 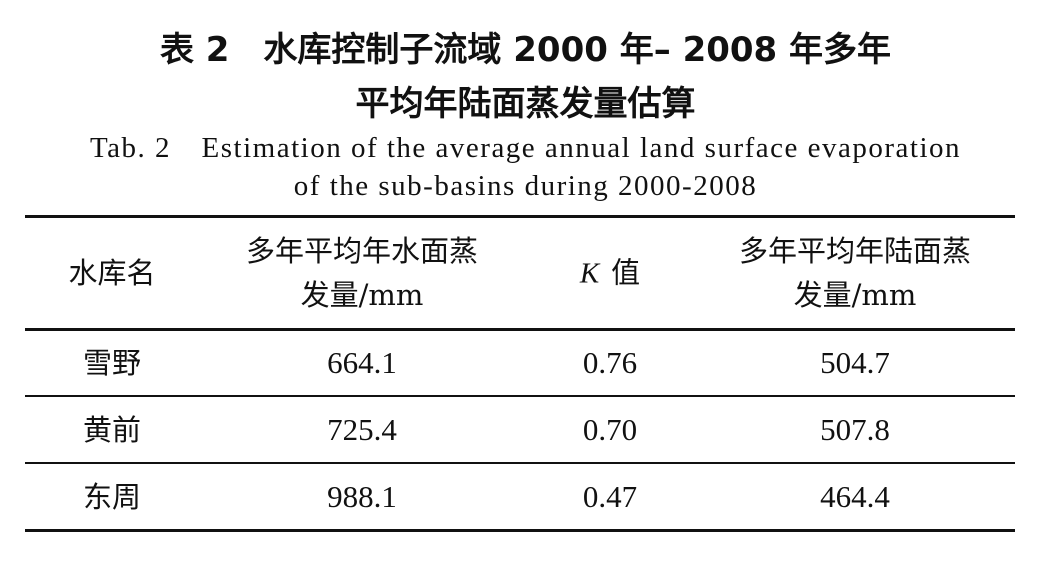 What do you see at coordinates (626, 272) in the screenshot?
I see `header-text: 值` at bounding box center [626, 272].